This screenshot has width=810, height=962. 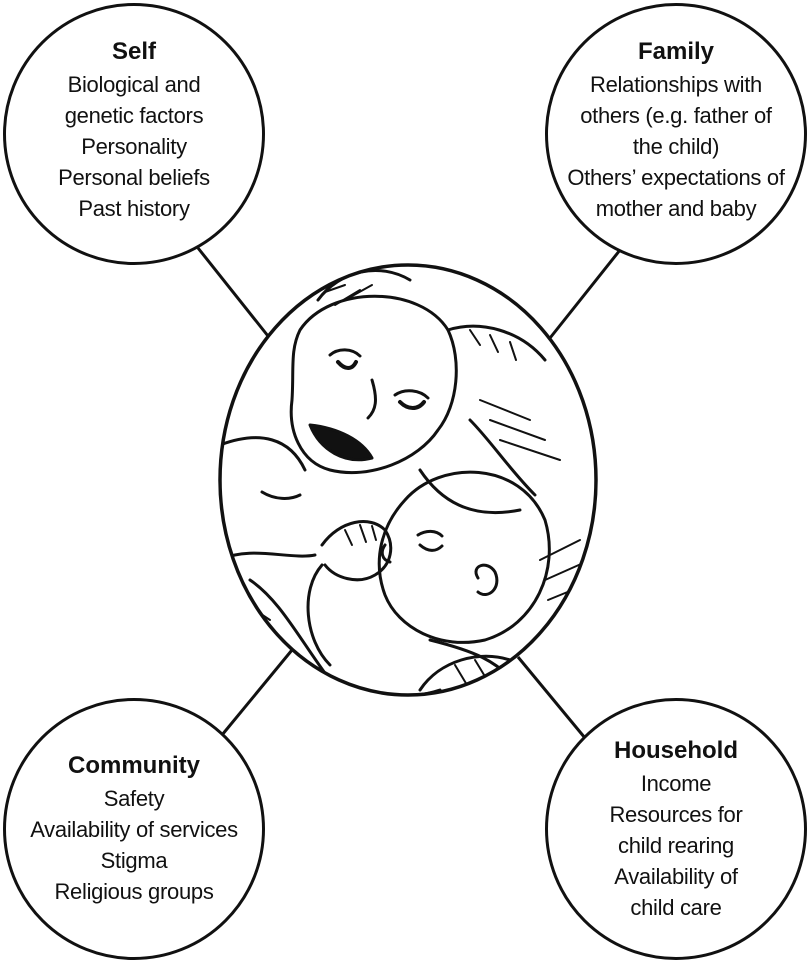 I want to click on node-text-line: Relationships with, so click(x=676, y=84).